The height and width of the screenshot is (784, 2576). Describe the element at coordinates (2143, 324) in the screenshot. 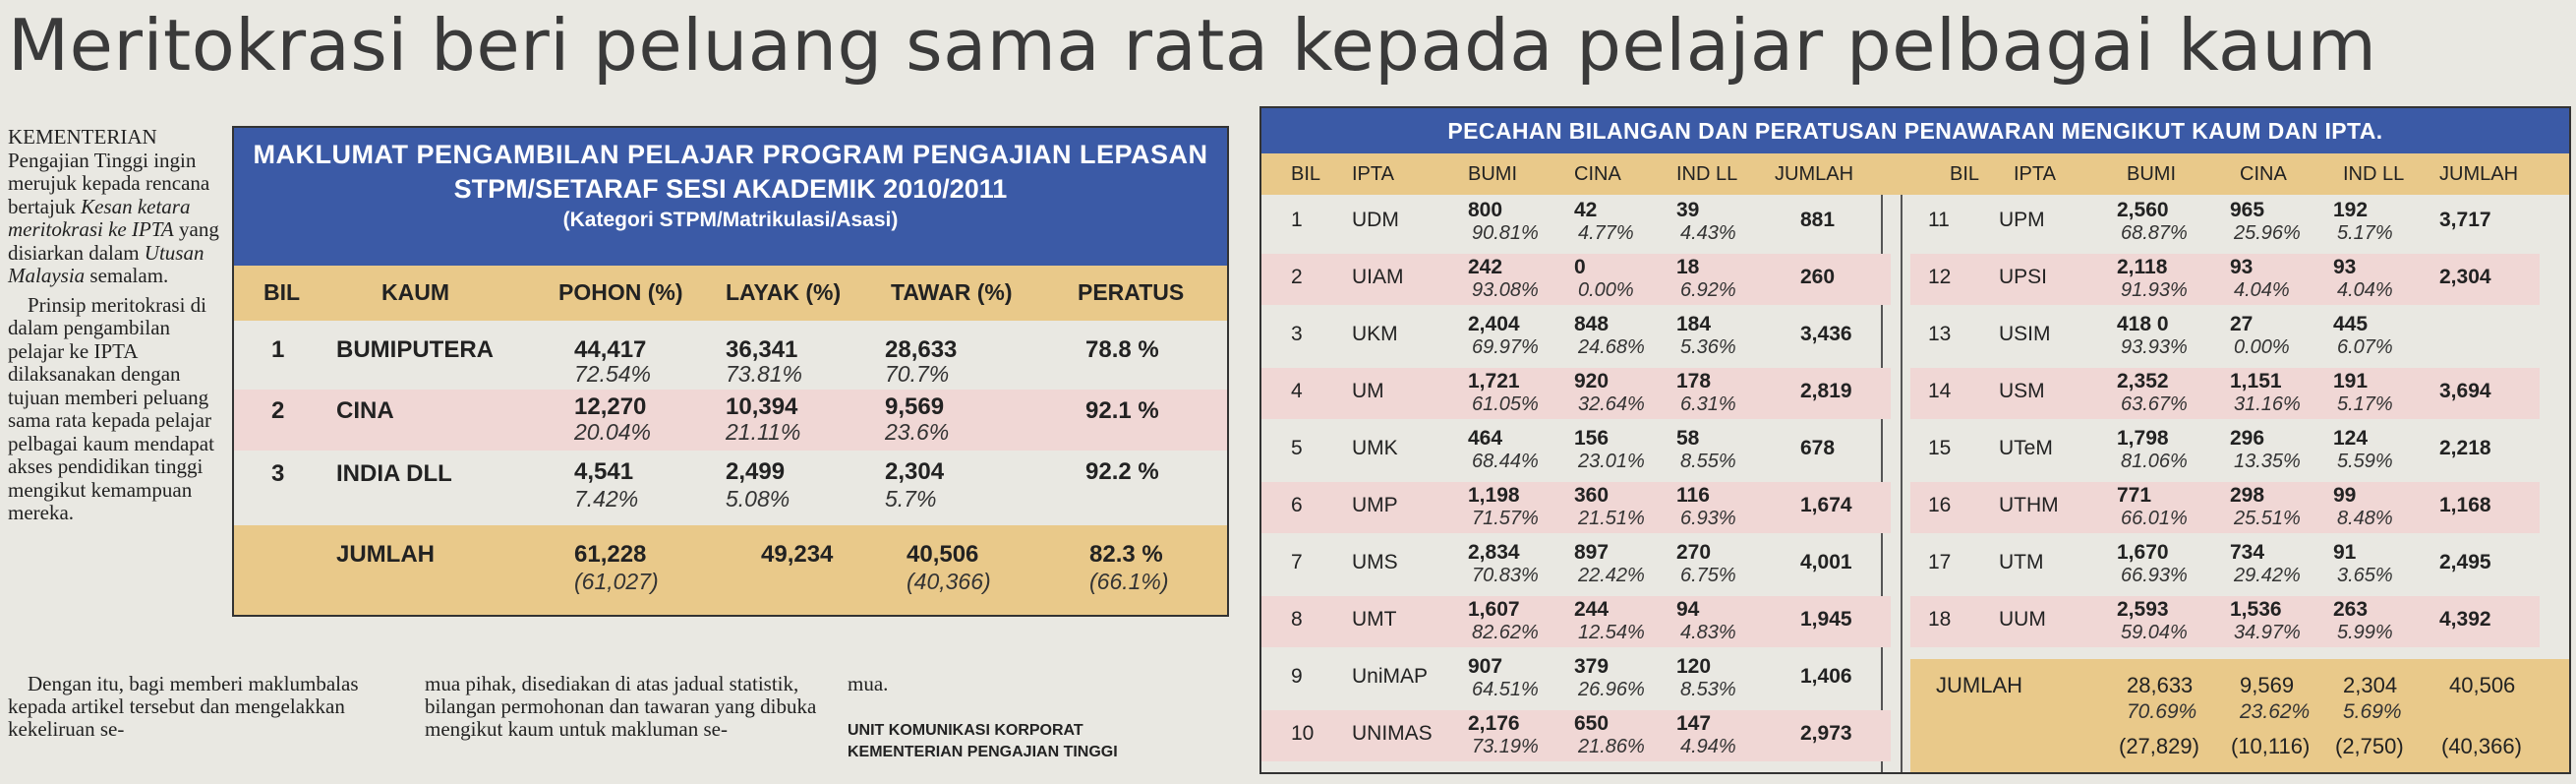

I see `row-bumi: 418 0` at that location.